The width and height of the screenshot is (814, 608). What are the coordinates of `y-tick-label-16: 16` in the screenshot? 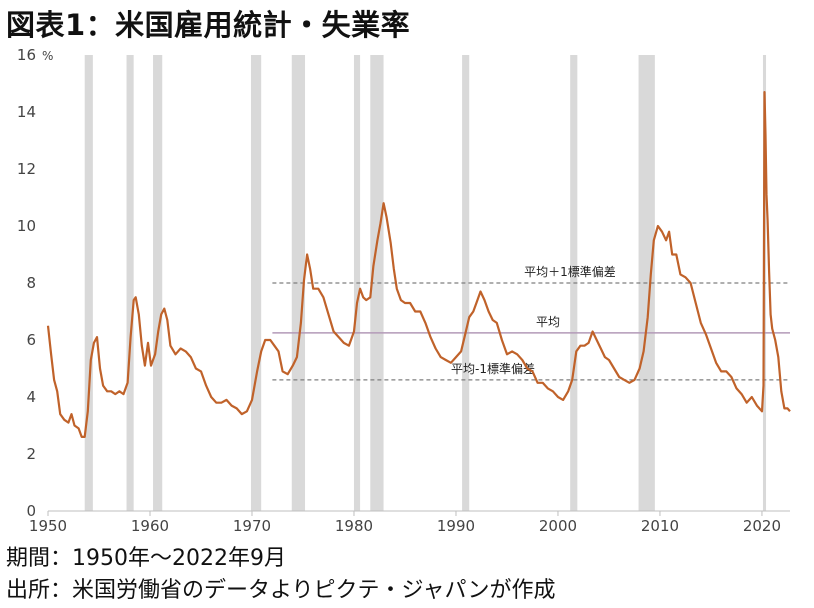 It's located at (26, 55).